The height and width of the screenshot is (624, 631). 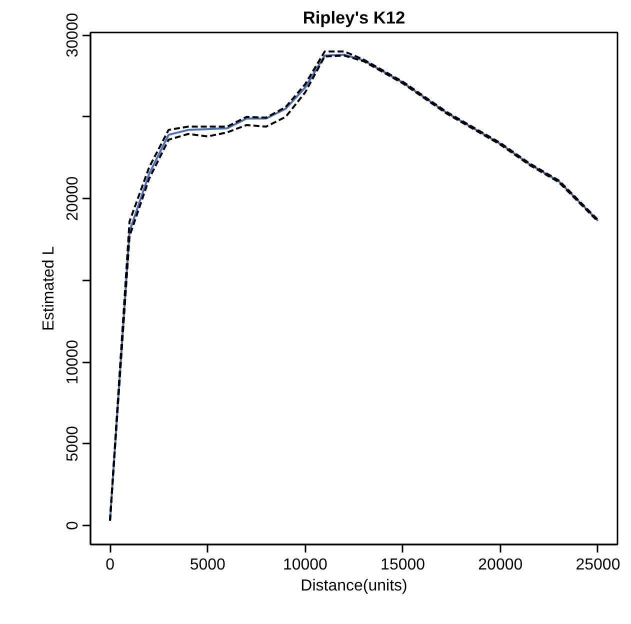 I want to click on y-tick-label: 20000, so click(x=73, y=198).